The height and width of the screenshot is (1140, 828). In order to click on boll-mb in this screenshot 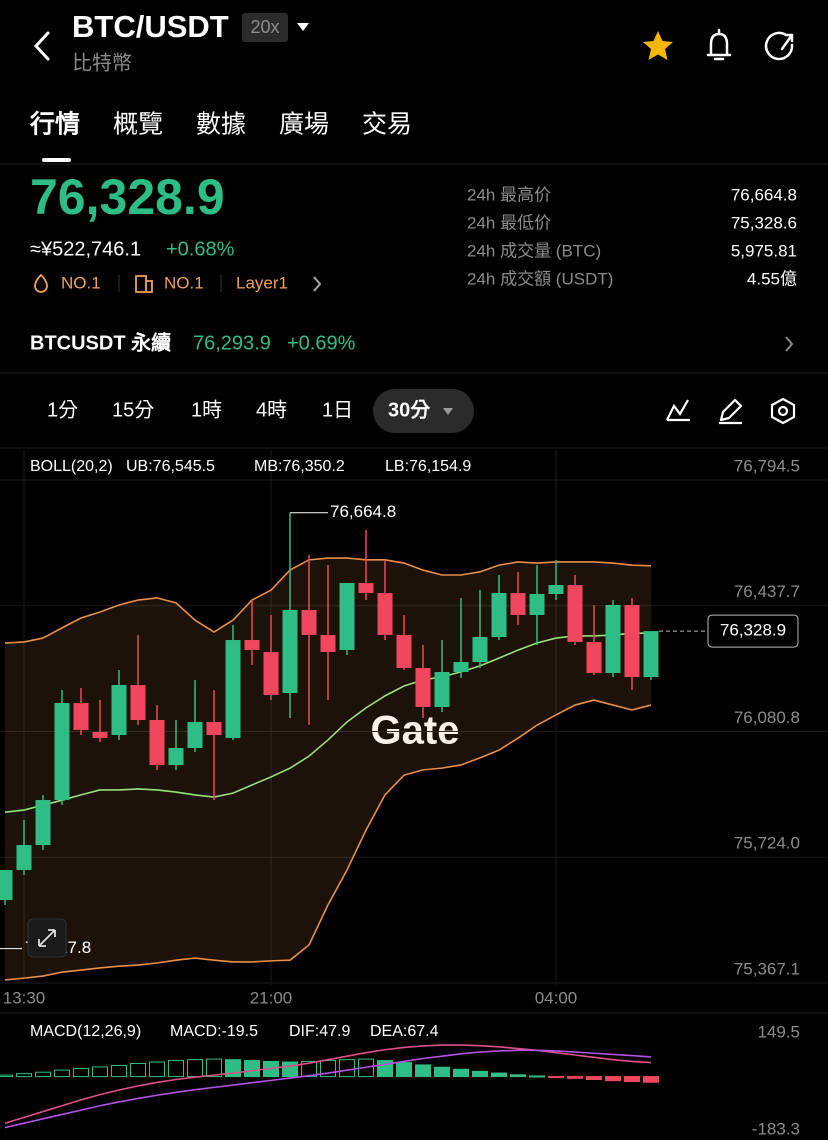, I will do `click(327, 722)`.